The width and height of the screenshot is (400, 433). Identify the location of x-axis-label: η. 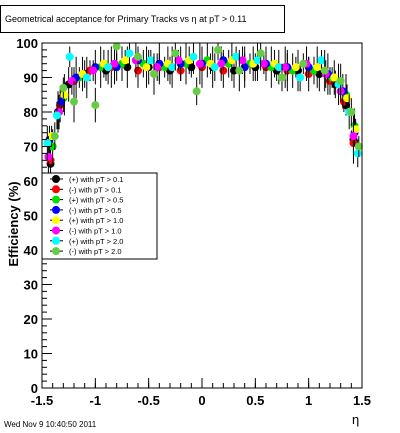
(355, 419).